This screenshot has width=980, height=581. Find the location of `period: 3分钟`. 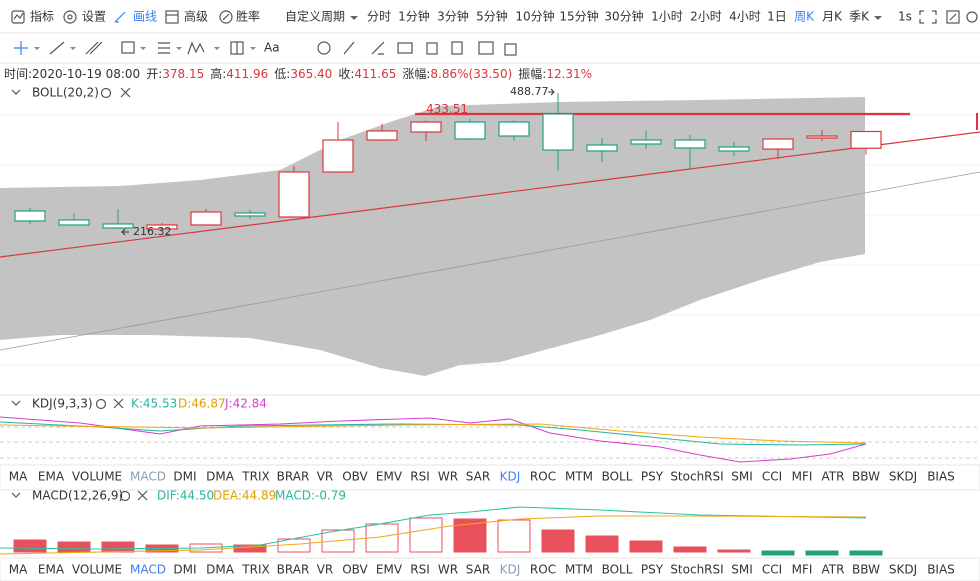

period: 3分钟 is located at coordinates (453, 16).